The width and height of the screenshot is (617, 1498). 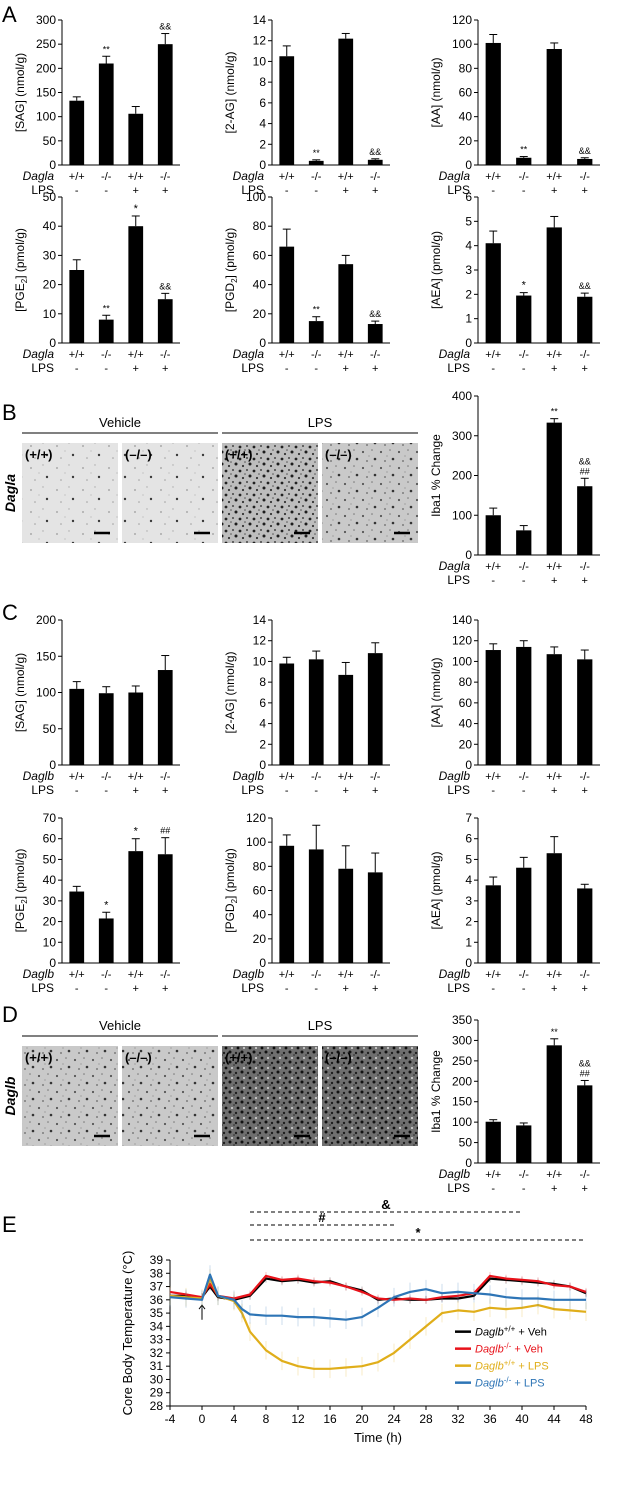 What do you see at coordinates (21, 891) in the screenshot?
I see `y-axis-label: [PGE2] (pmol/g)` at bounding box center [21, 891].